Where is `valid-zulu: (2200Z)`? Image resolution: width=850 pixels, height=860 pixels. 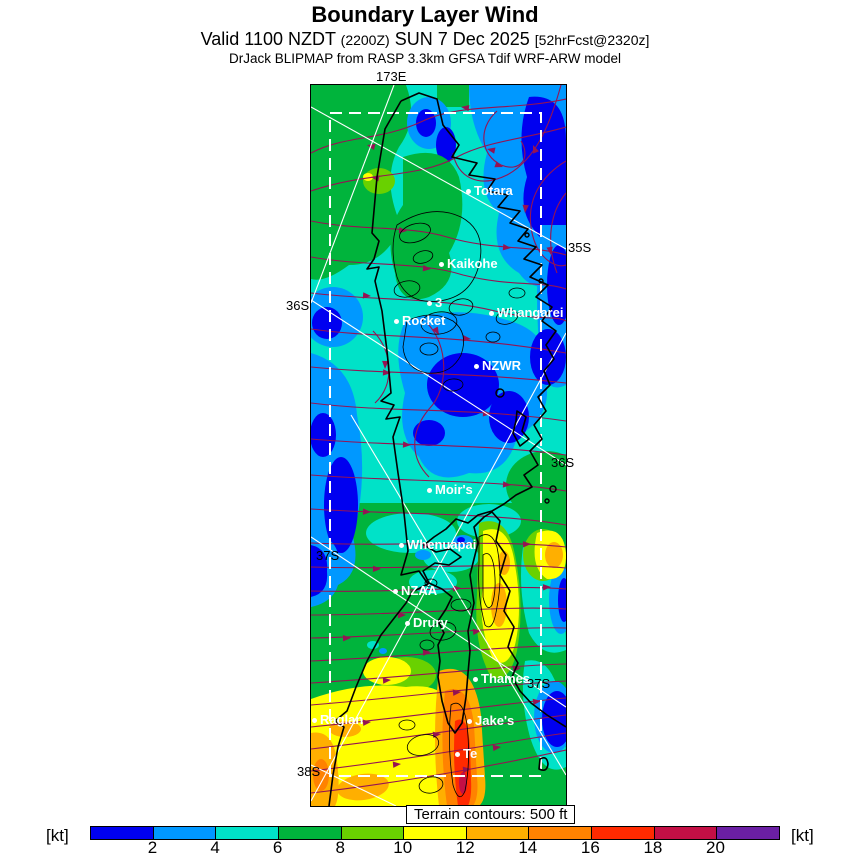 valid-zulu: (2200Z) is located at coordinates (365, 40).